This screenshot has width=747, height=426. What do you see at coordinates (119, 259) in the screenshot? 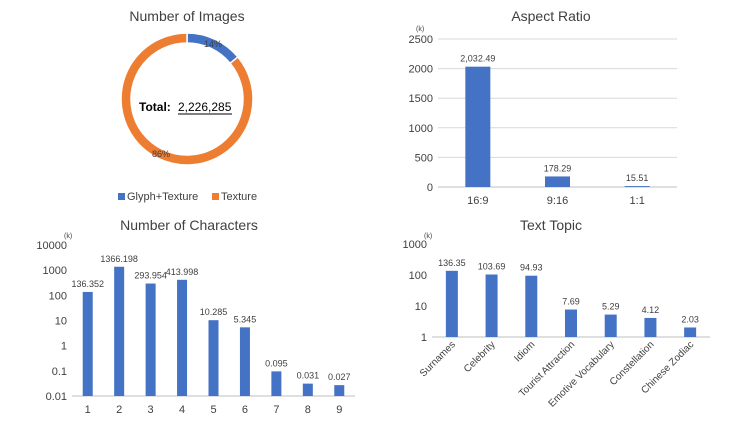
I see `data-label-2: 1366.198` at bounding box center [119, 259].